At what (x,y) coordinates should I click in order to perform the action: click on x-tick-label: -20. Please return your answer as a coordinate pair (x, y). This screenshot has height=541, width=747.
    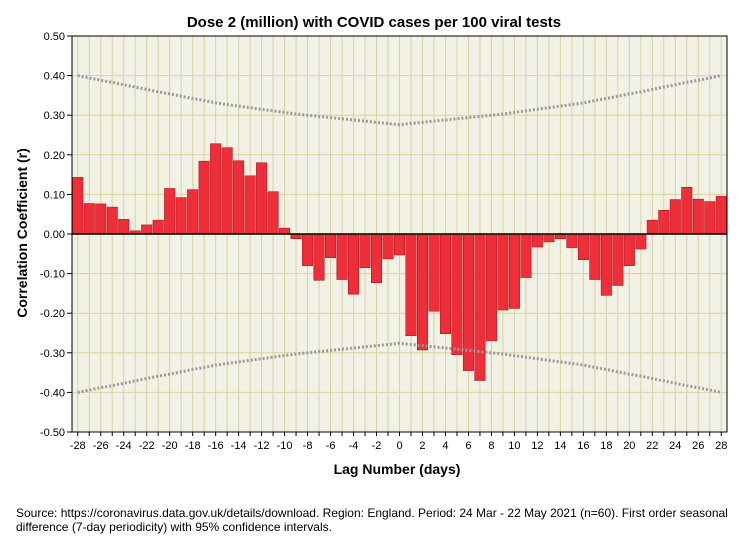
    Looking at the image, I should click on (170, 446).